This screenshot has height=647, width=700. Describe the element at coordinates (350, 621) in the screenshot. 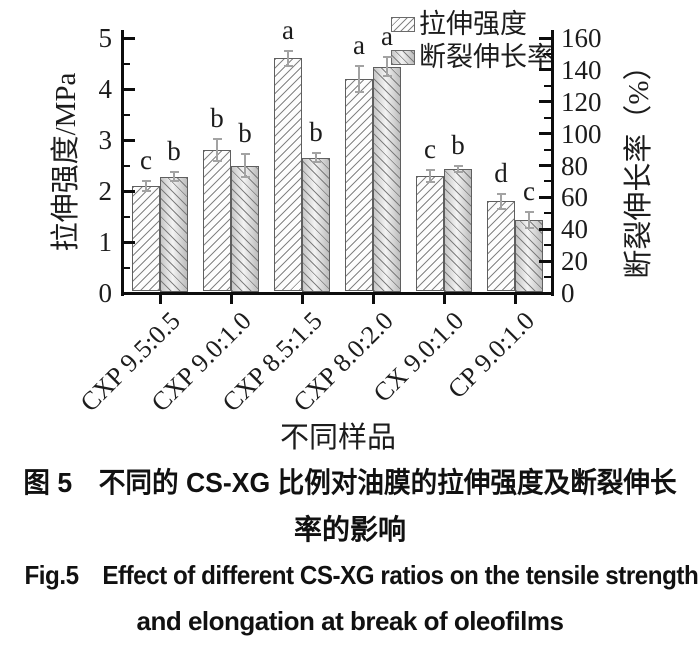

I see `caption-en-line2: and elongation at break of oleofilms` at that location.